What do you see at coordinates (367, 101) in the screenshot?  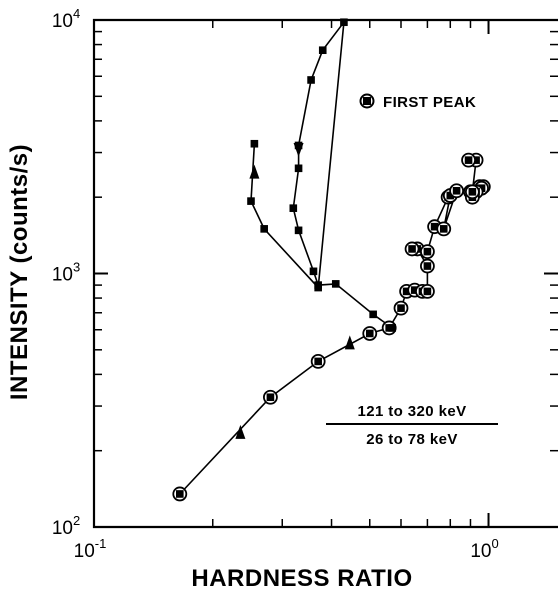 I see `legend-marker-first-peak` at bounding box center [367, 101].